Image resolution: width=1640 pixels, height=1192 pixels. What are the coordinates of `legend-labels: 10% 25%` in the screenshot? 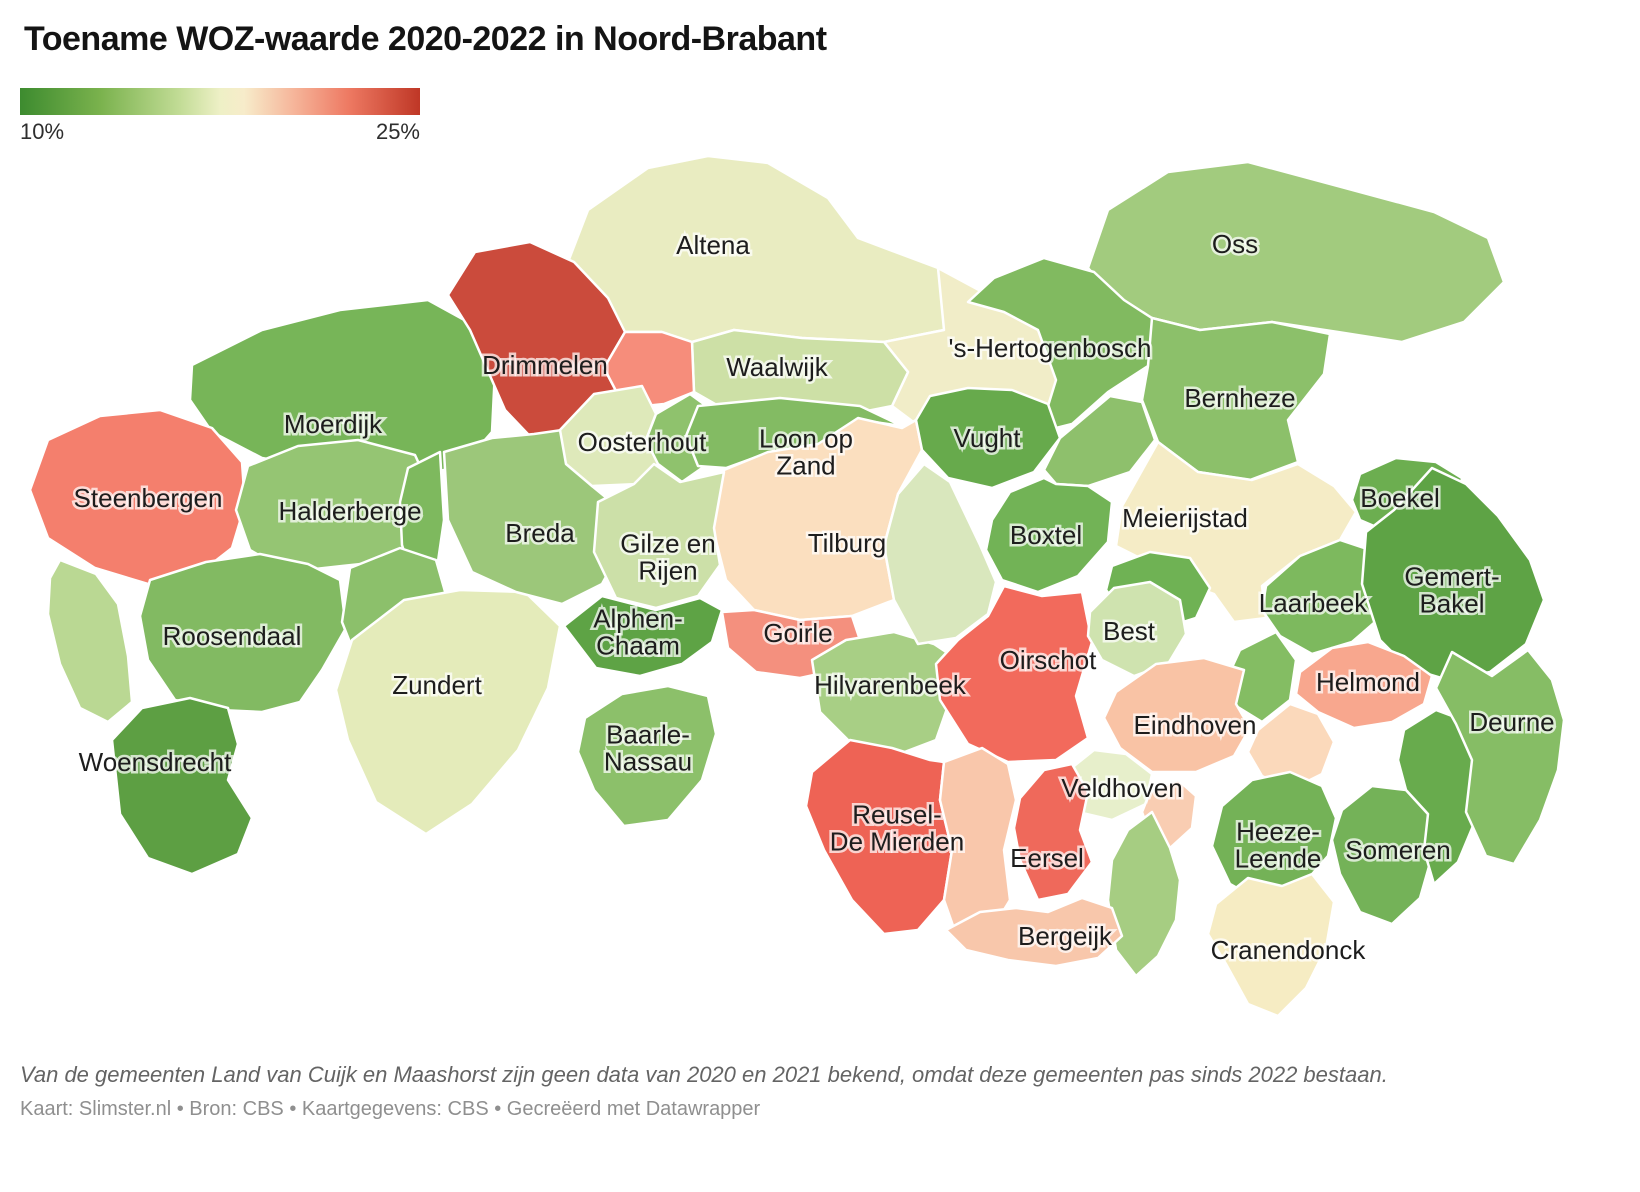 It's located at (220, 132).